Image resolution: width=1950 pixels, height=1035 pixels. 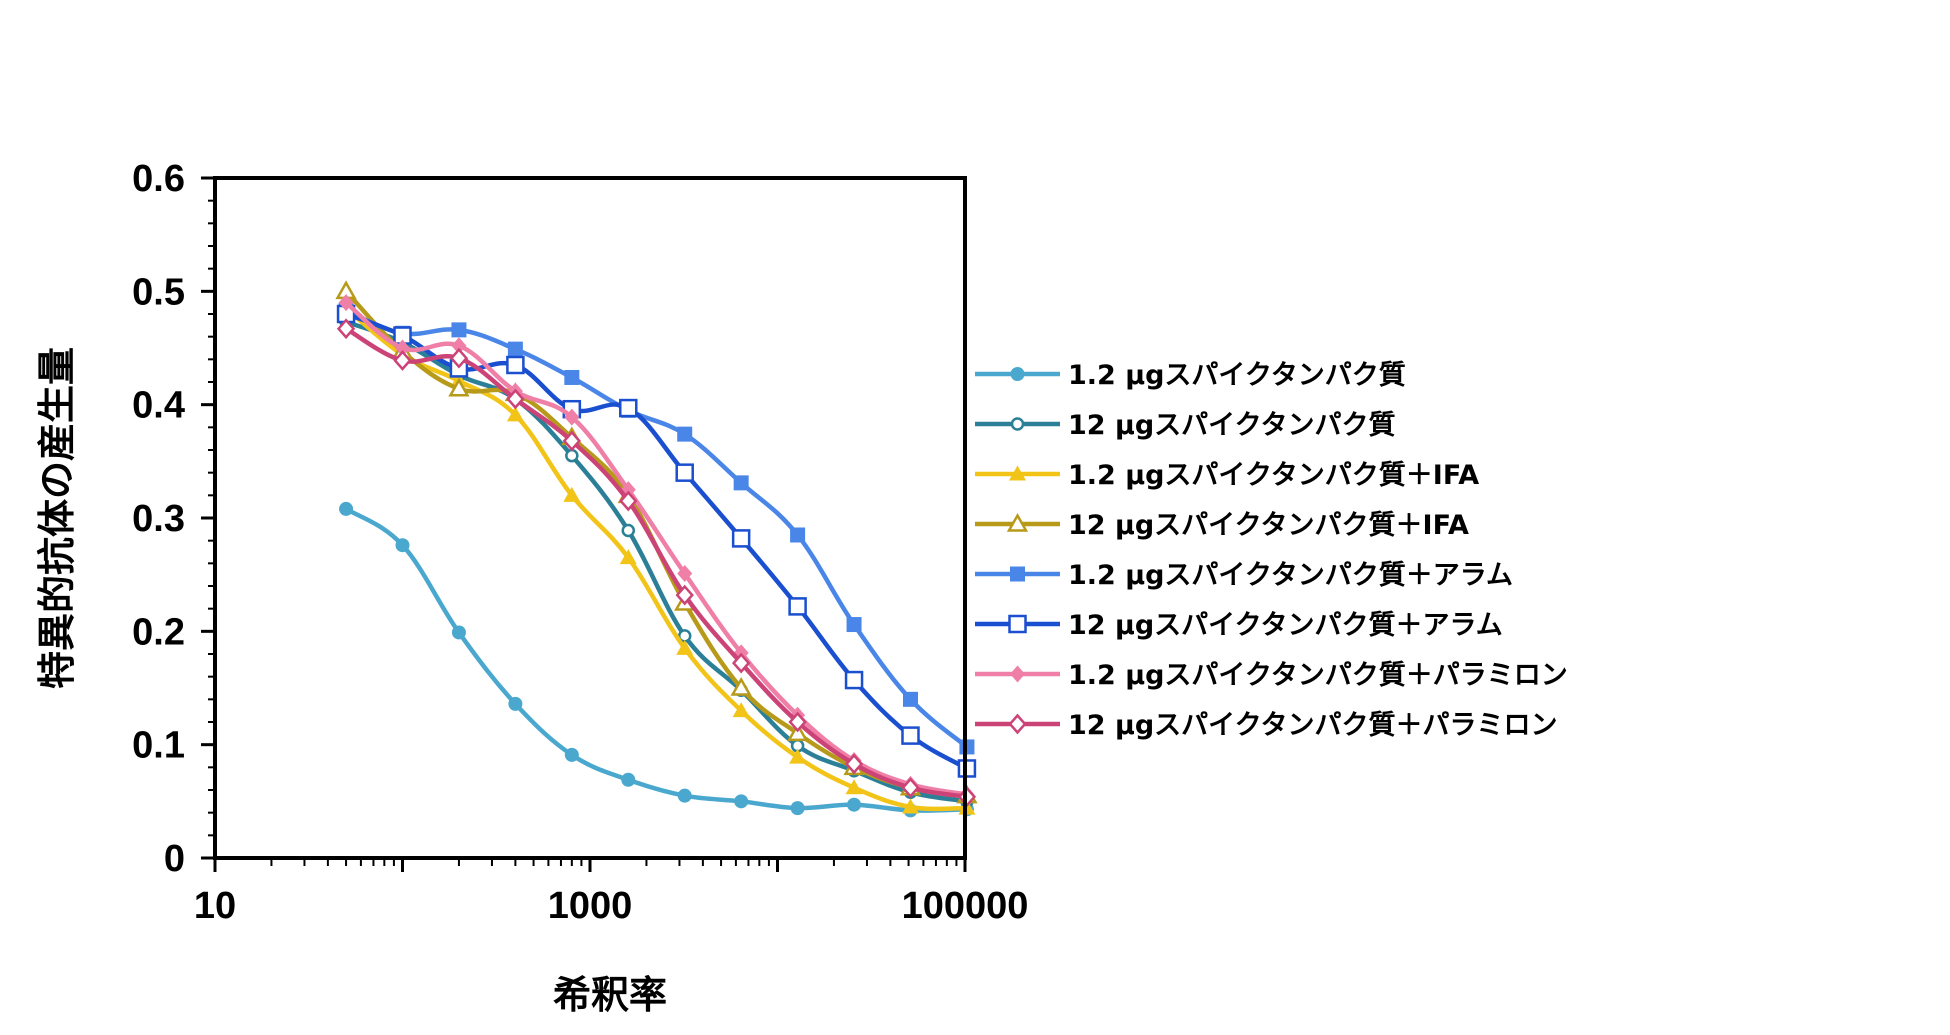 What do you see at coordinates (158, 519) in the screenshot?
I see `y-tick-label: 0.3` at bounding box center [158, 519].